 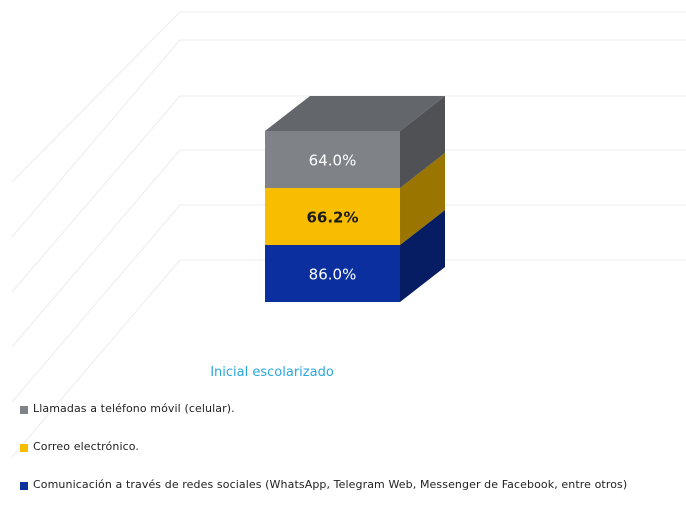 I want to click on value-labels: 86.0% 66.2% 64.0%, so click(x=332, y=218).